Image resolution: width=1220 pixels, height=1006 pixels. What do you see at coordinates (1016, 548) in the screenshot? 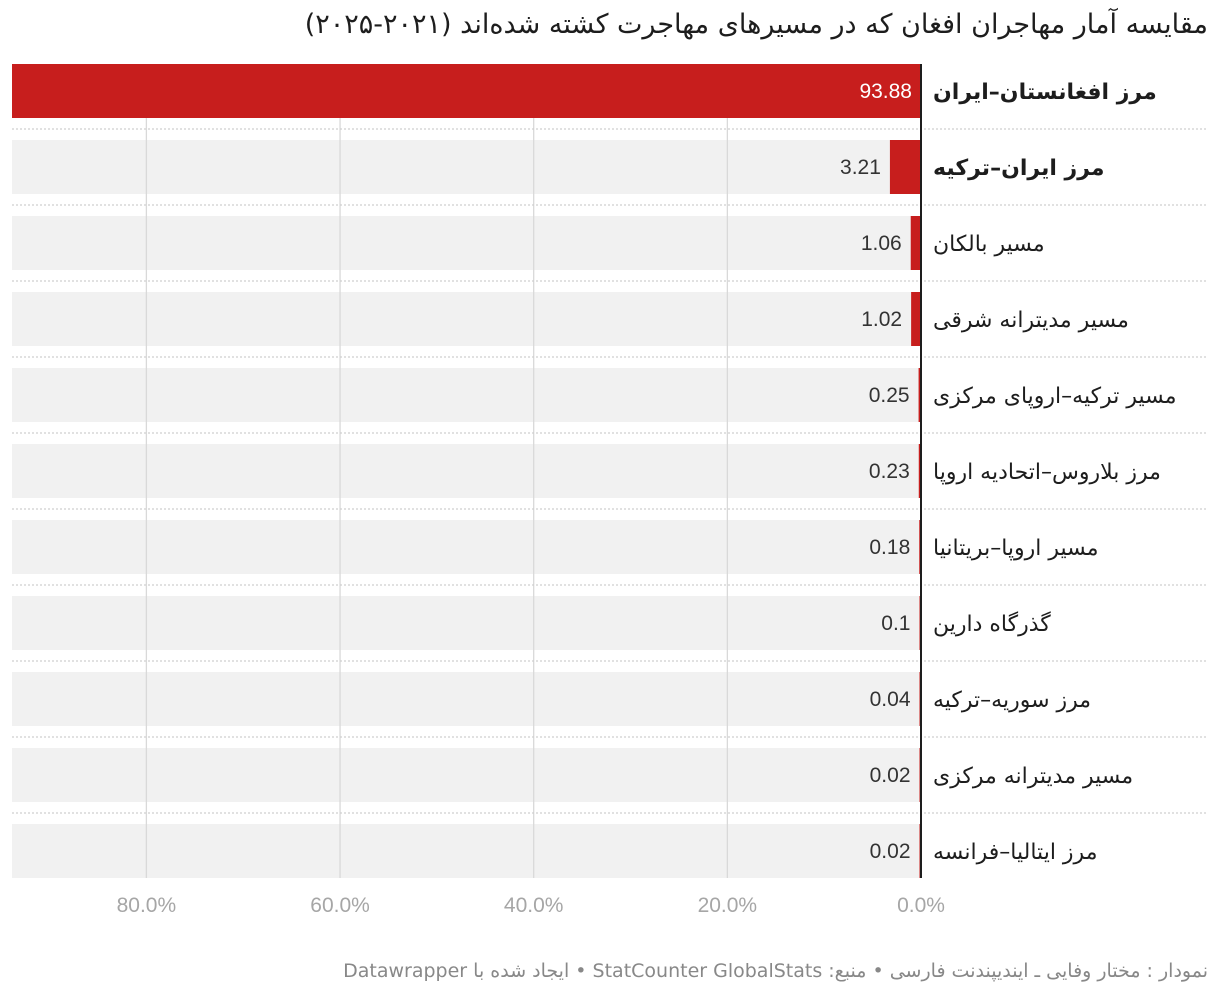
I see `category-label: مسیر اروپا–بریتانیا` at bounding box center [1016, 548].